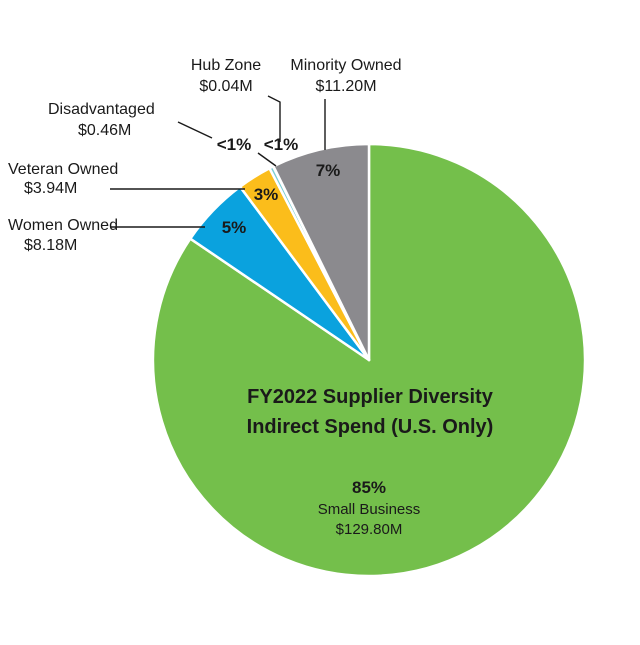 The height and width of the screenshot is (645, 640). Describe the element at coordinates (218, 161) in the screenshot. I see `leader-lines` at that location.